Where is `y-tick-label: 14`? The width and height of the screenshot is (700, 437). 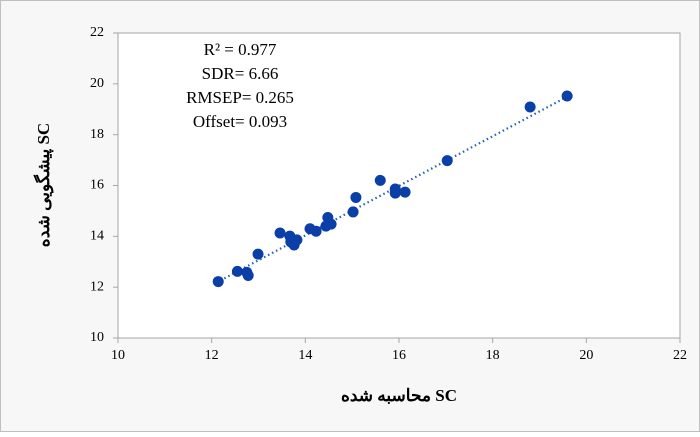
y-tick-label: 14 is located at coordinates (97, 236).